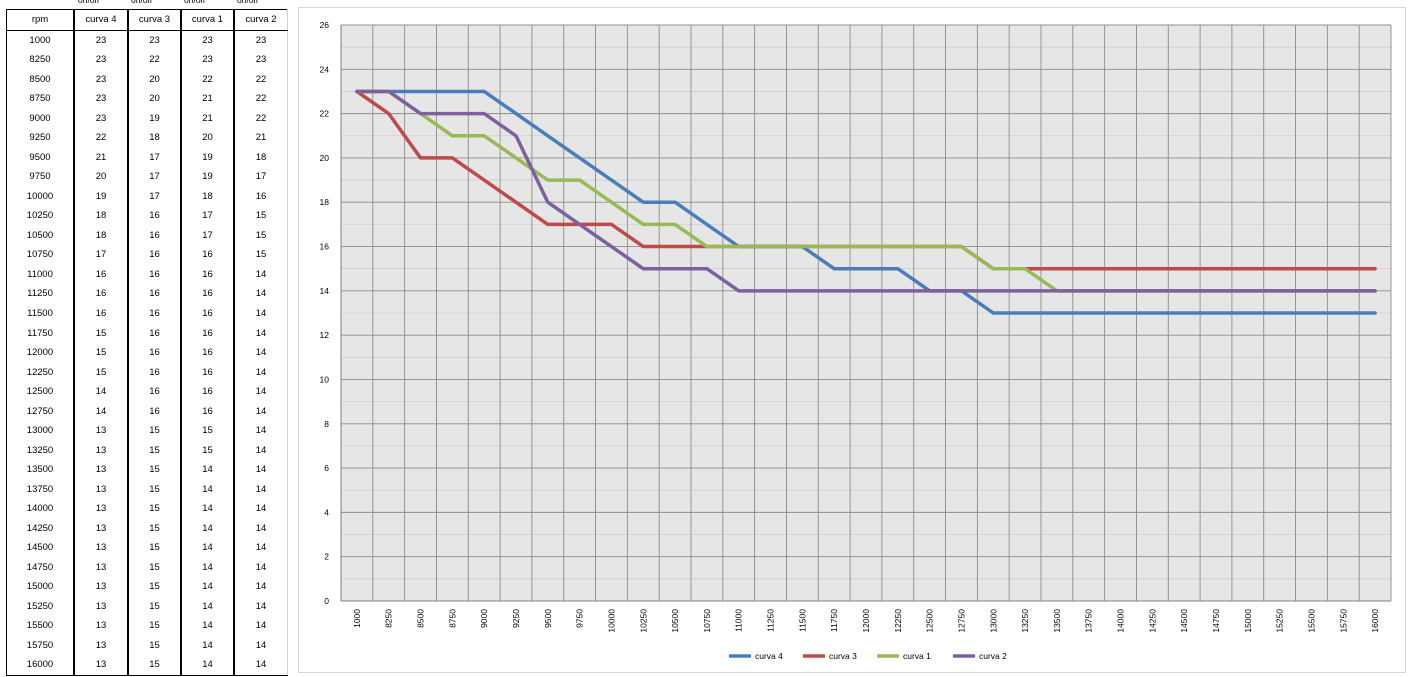 The height and width of the screenshot is (677, 1409). Describe the element at coordinates (40, 274) in the screenshot. I see `table-cell: 11000` at that location.